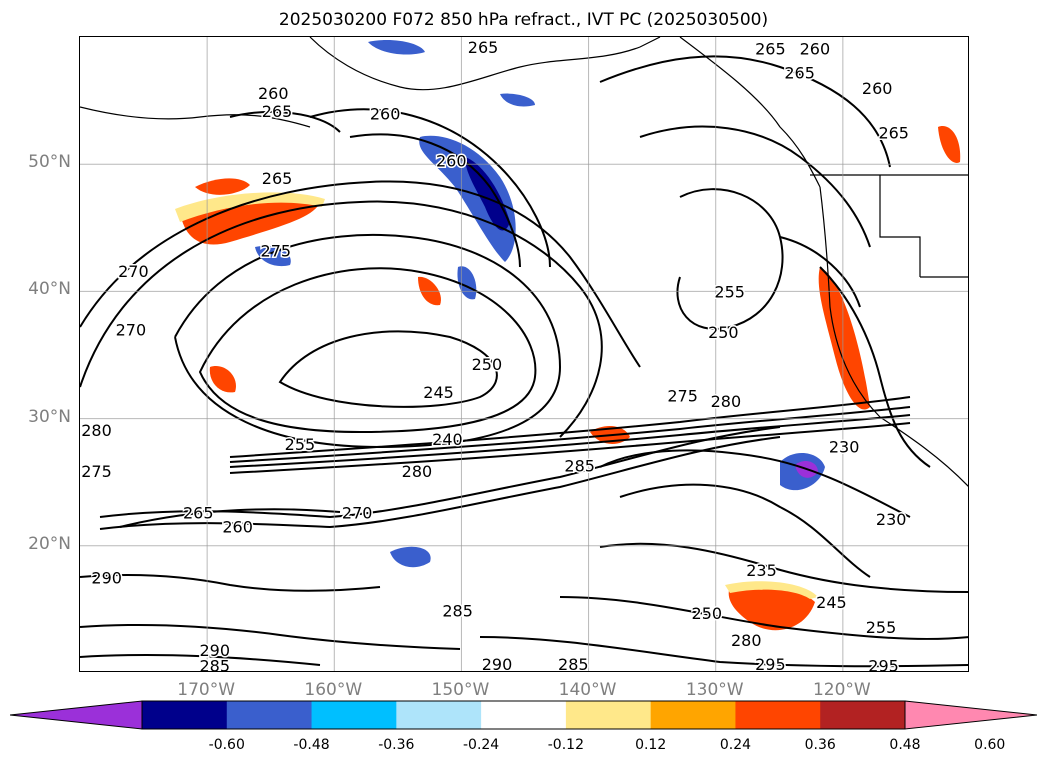 Image resolution: width=1047 pixels, height=765 pixels. What do you see at coordinates (410, 557) in the screenshot?
I see `shading-blue-south` at bounding box center [410, 557].